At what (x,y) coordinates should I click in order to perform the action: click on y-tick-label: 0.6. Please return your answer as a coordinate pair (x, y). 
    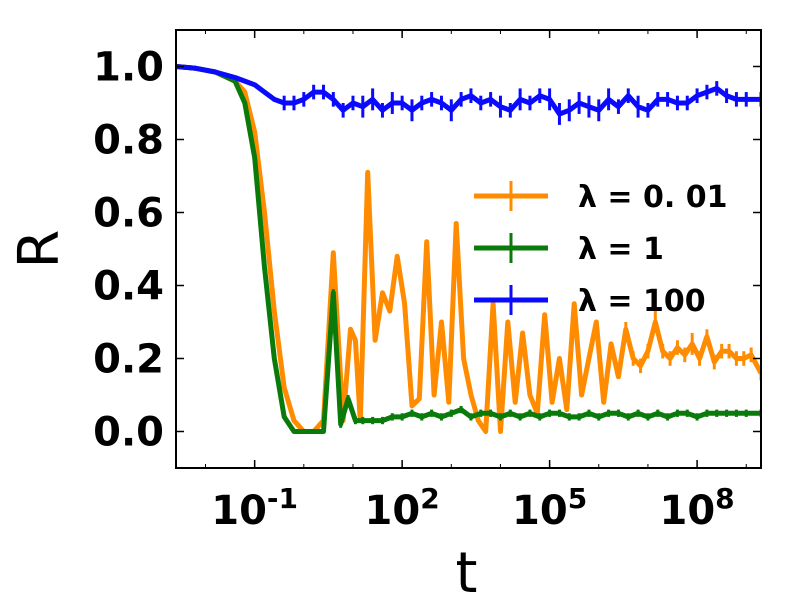
    Looking at the image, I should click on (128, 214).